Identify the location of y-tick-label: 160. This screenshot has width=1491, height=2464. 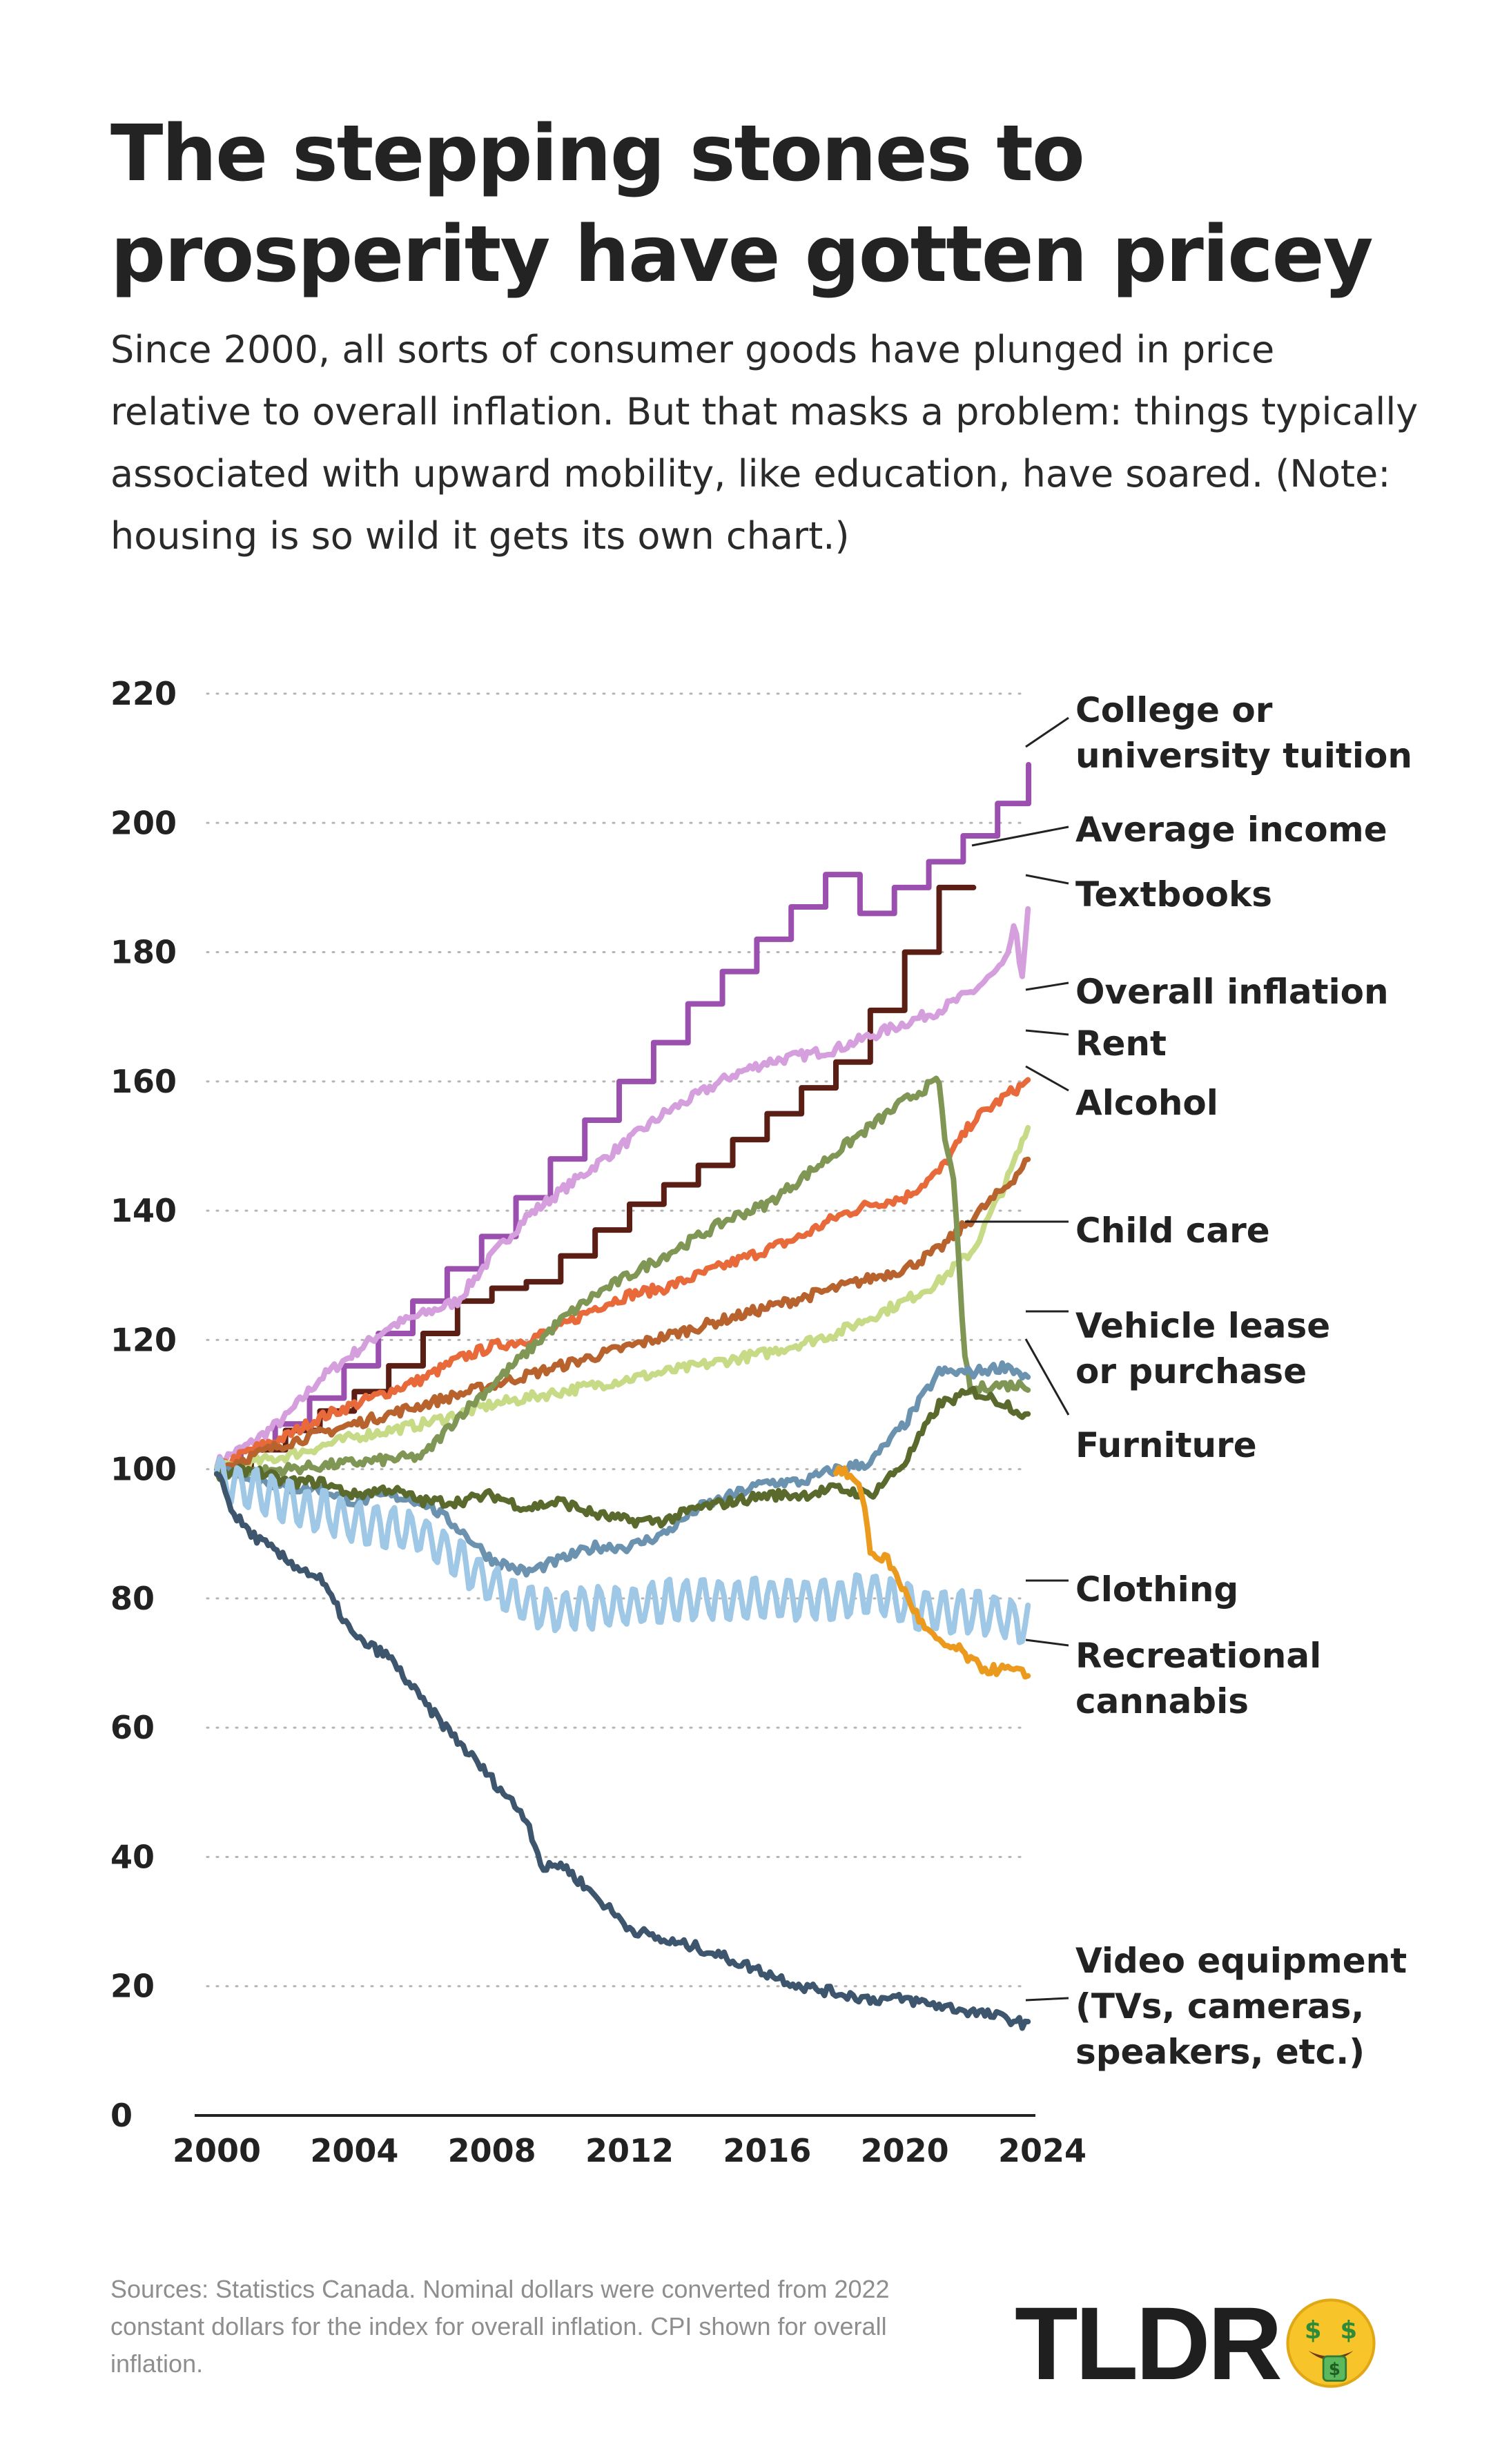
(143, 1081).